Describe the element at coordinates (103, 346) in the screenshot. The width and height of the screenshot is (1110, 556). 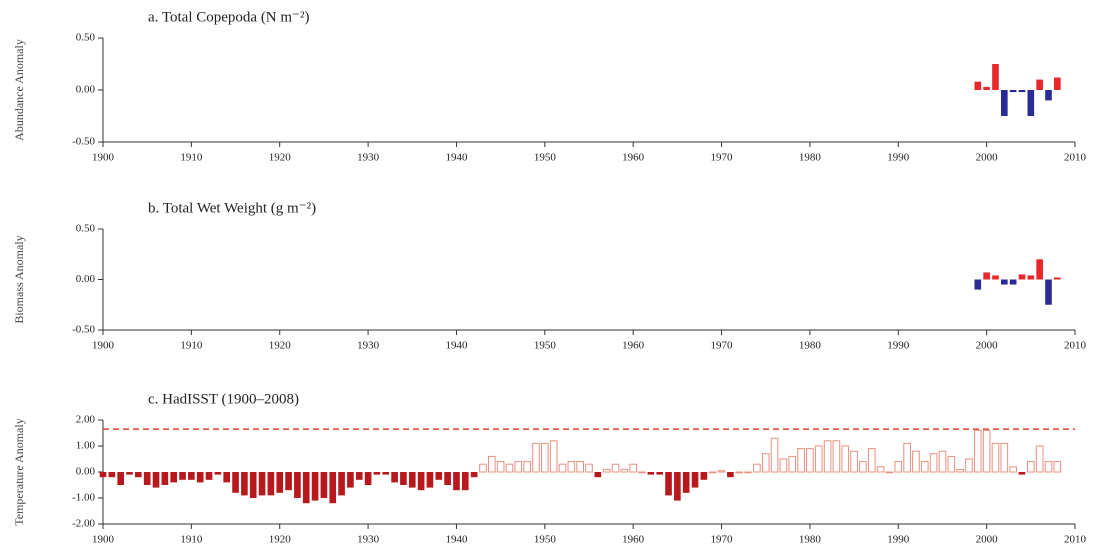
I see `x-tick-label: 1900` at that location.